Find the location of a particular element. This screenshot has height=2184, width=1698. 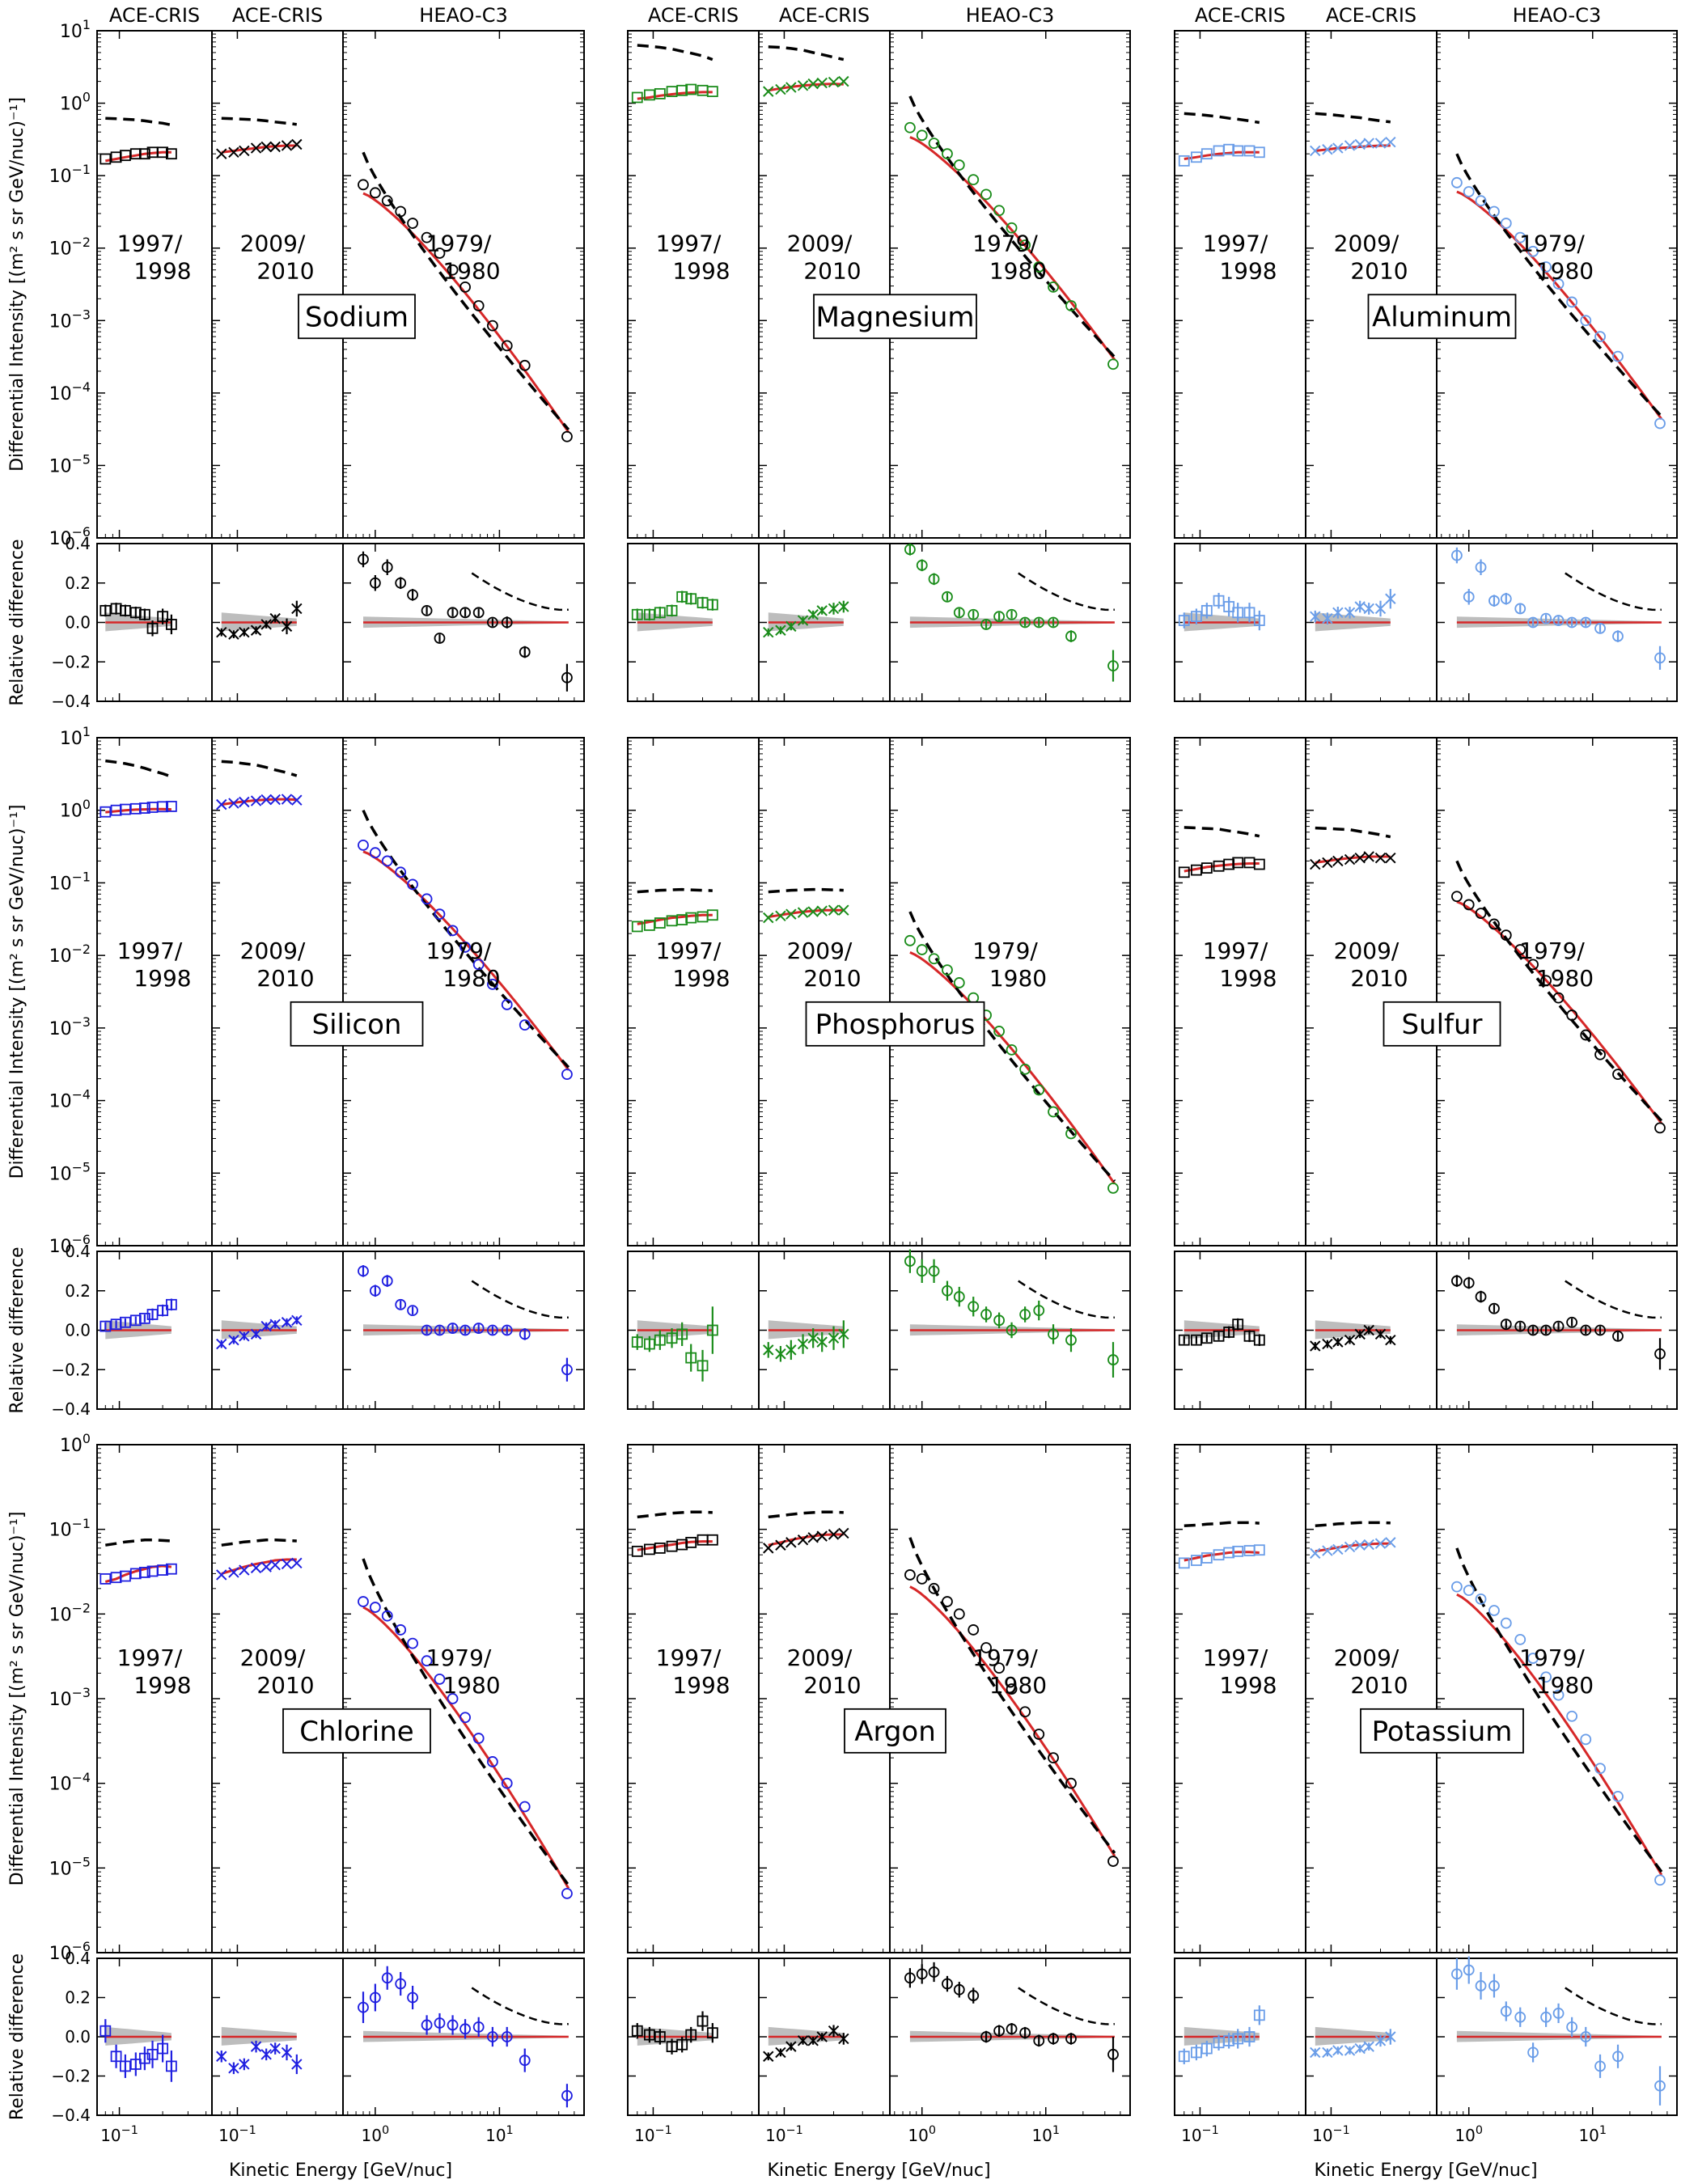

period-label: 2009/ is located at coordinates (820, 1658).